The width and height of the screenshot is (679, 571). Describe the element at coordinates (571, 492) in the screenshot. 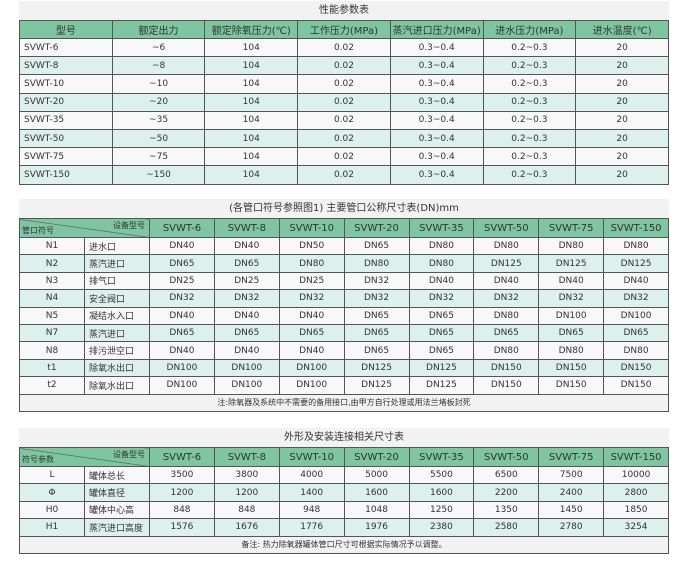

I see `value-cell: 2400` at that location.